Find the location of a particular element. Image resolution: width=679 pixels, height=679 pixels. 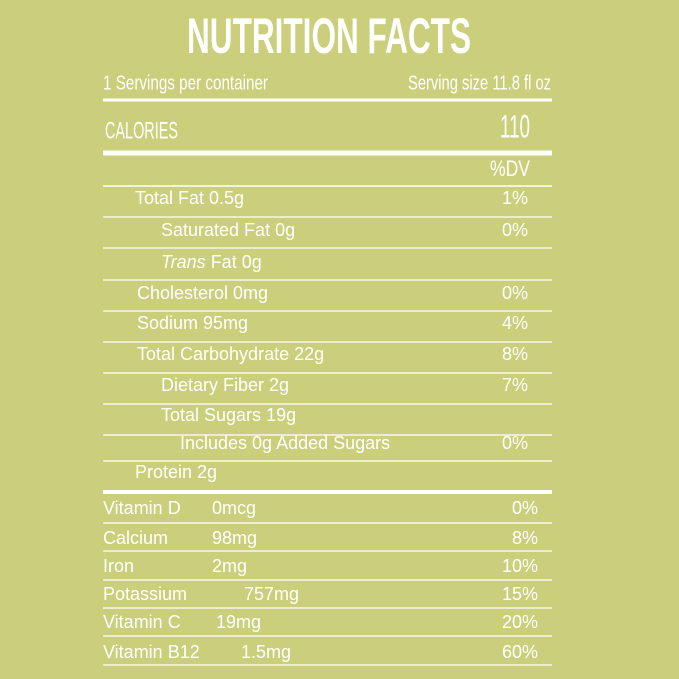

calories-value: 110 is located at coordinates (515, 126).